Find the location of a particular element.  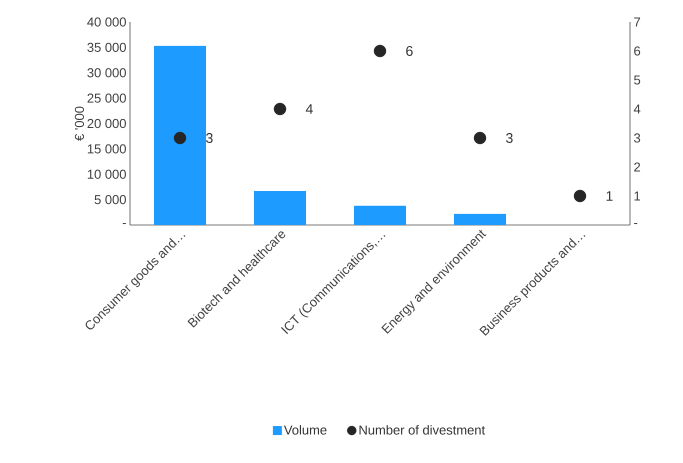

y2-tick-label: 4 is located at coordinates (637, 109).